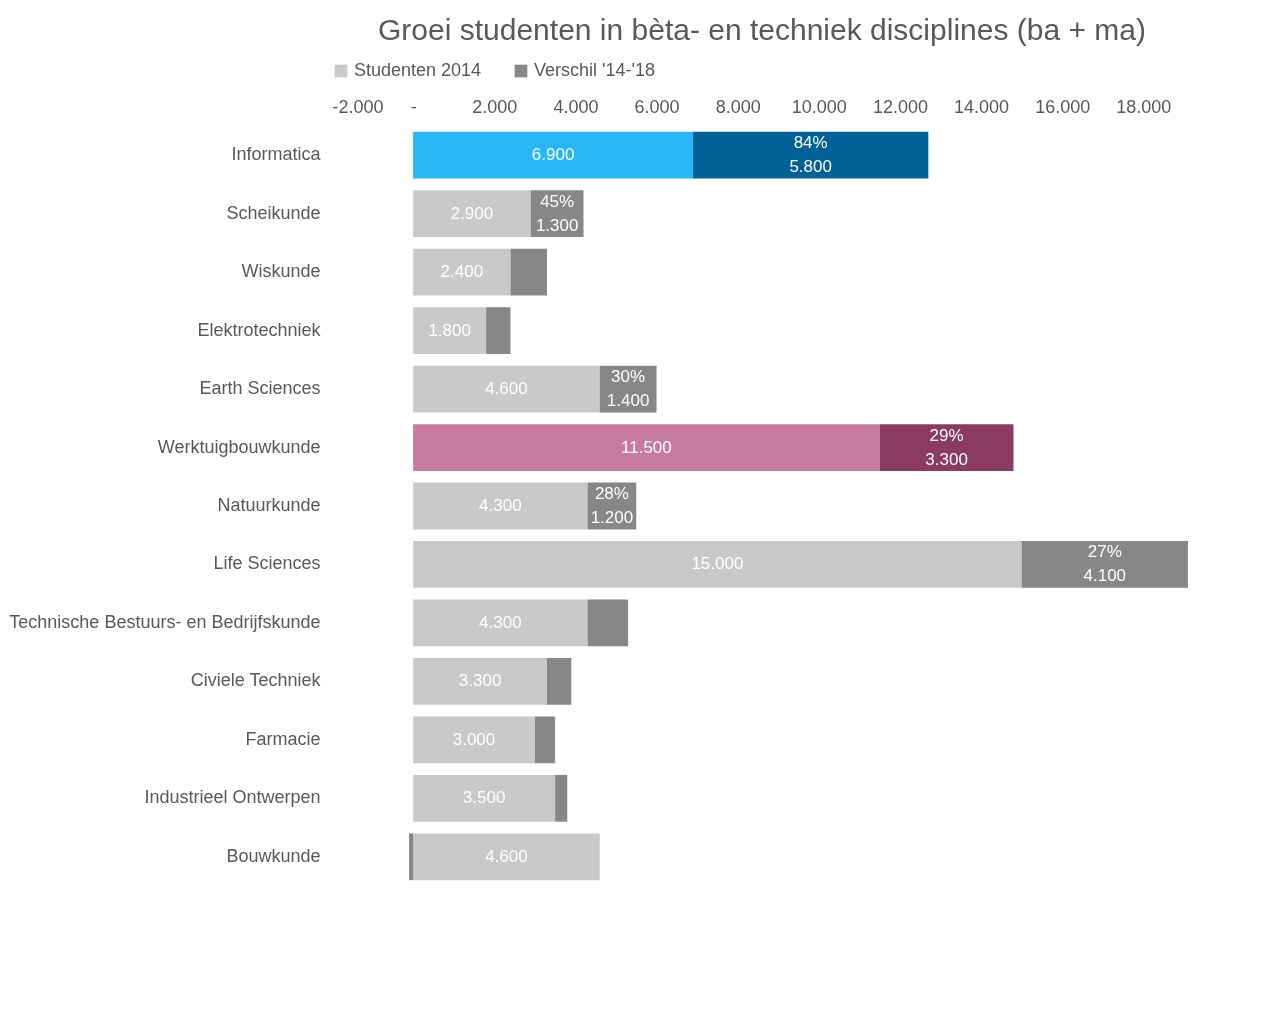 This screenshot has width=1272, height=1019. What do you see at coordinates (165, 621) in the screenshot?
I see `y-tick-label: Technische Bestuurs- en Bedrijfskunde` at bounding box center [165, 621].